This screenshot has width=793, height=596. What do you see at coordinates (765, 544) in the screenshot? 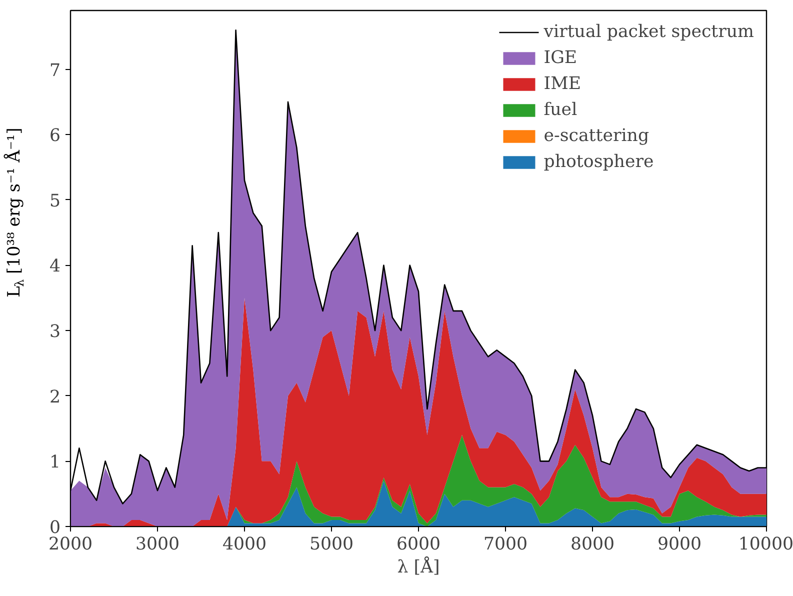
I see `x-tick-label: 10000` at bounding box center [765, 544].